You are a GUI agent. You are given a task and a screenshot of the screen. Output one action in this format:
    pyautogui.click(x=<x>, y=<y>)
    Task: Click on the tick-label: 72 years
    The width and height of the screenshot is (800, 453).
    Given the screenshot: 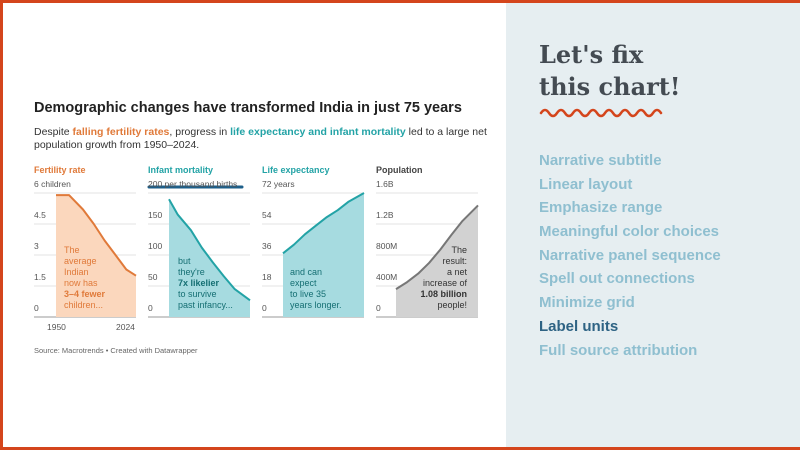 What is the action you would take?
    pyautogui.click(x=278, y=184)
    